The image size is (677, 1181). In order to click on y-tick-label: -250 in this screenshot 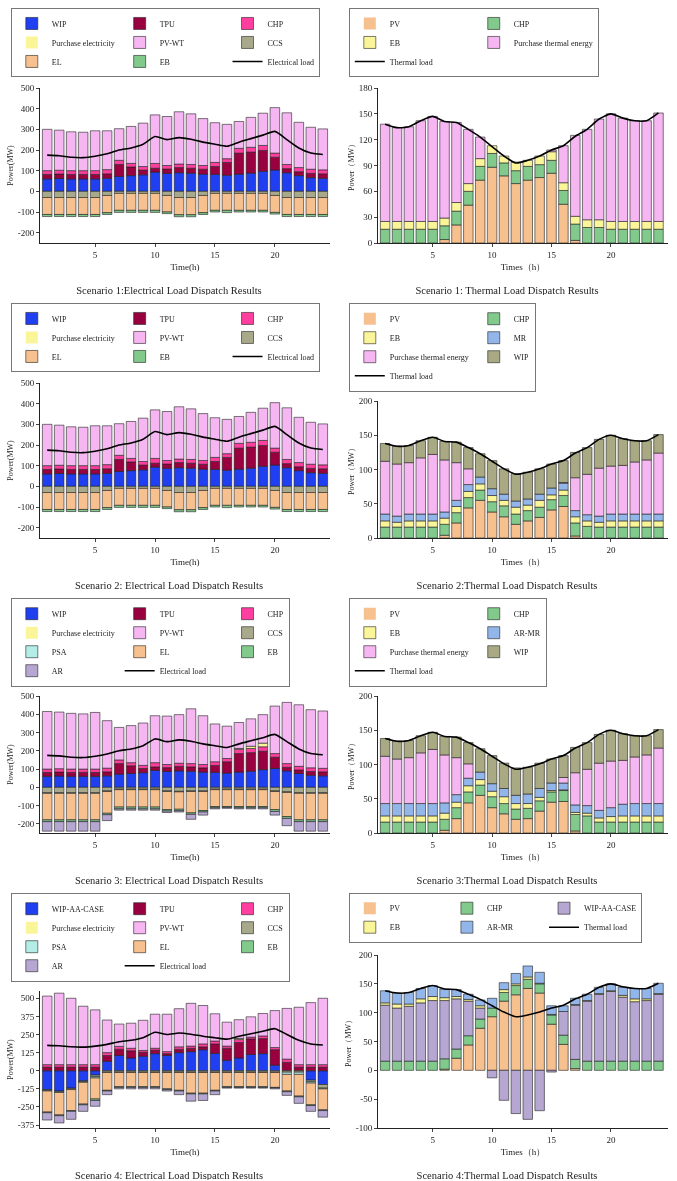, I will do `click(26, 1107)`.